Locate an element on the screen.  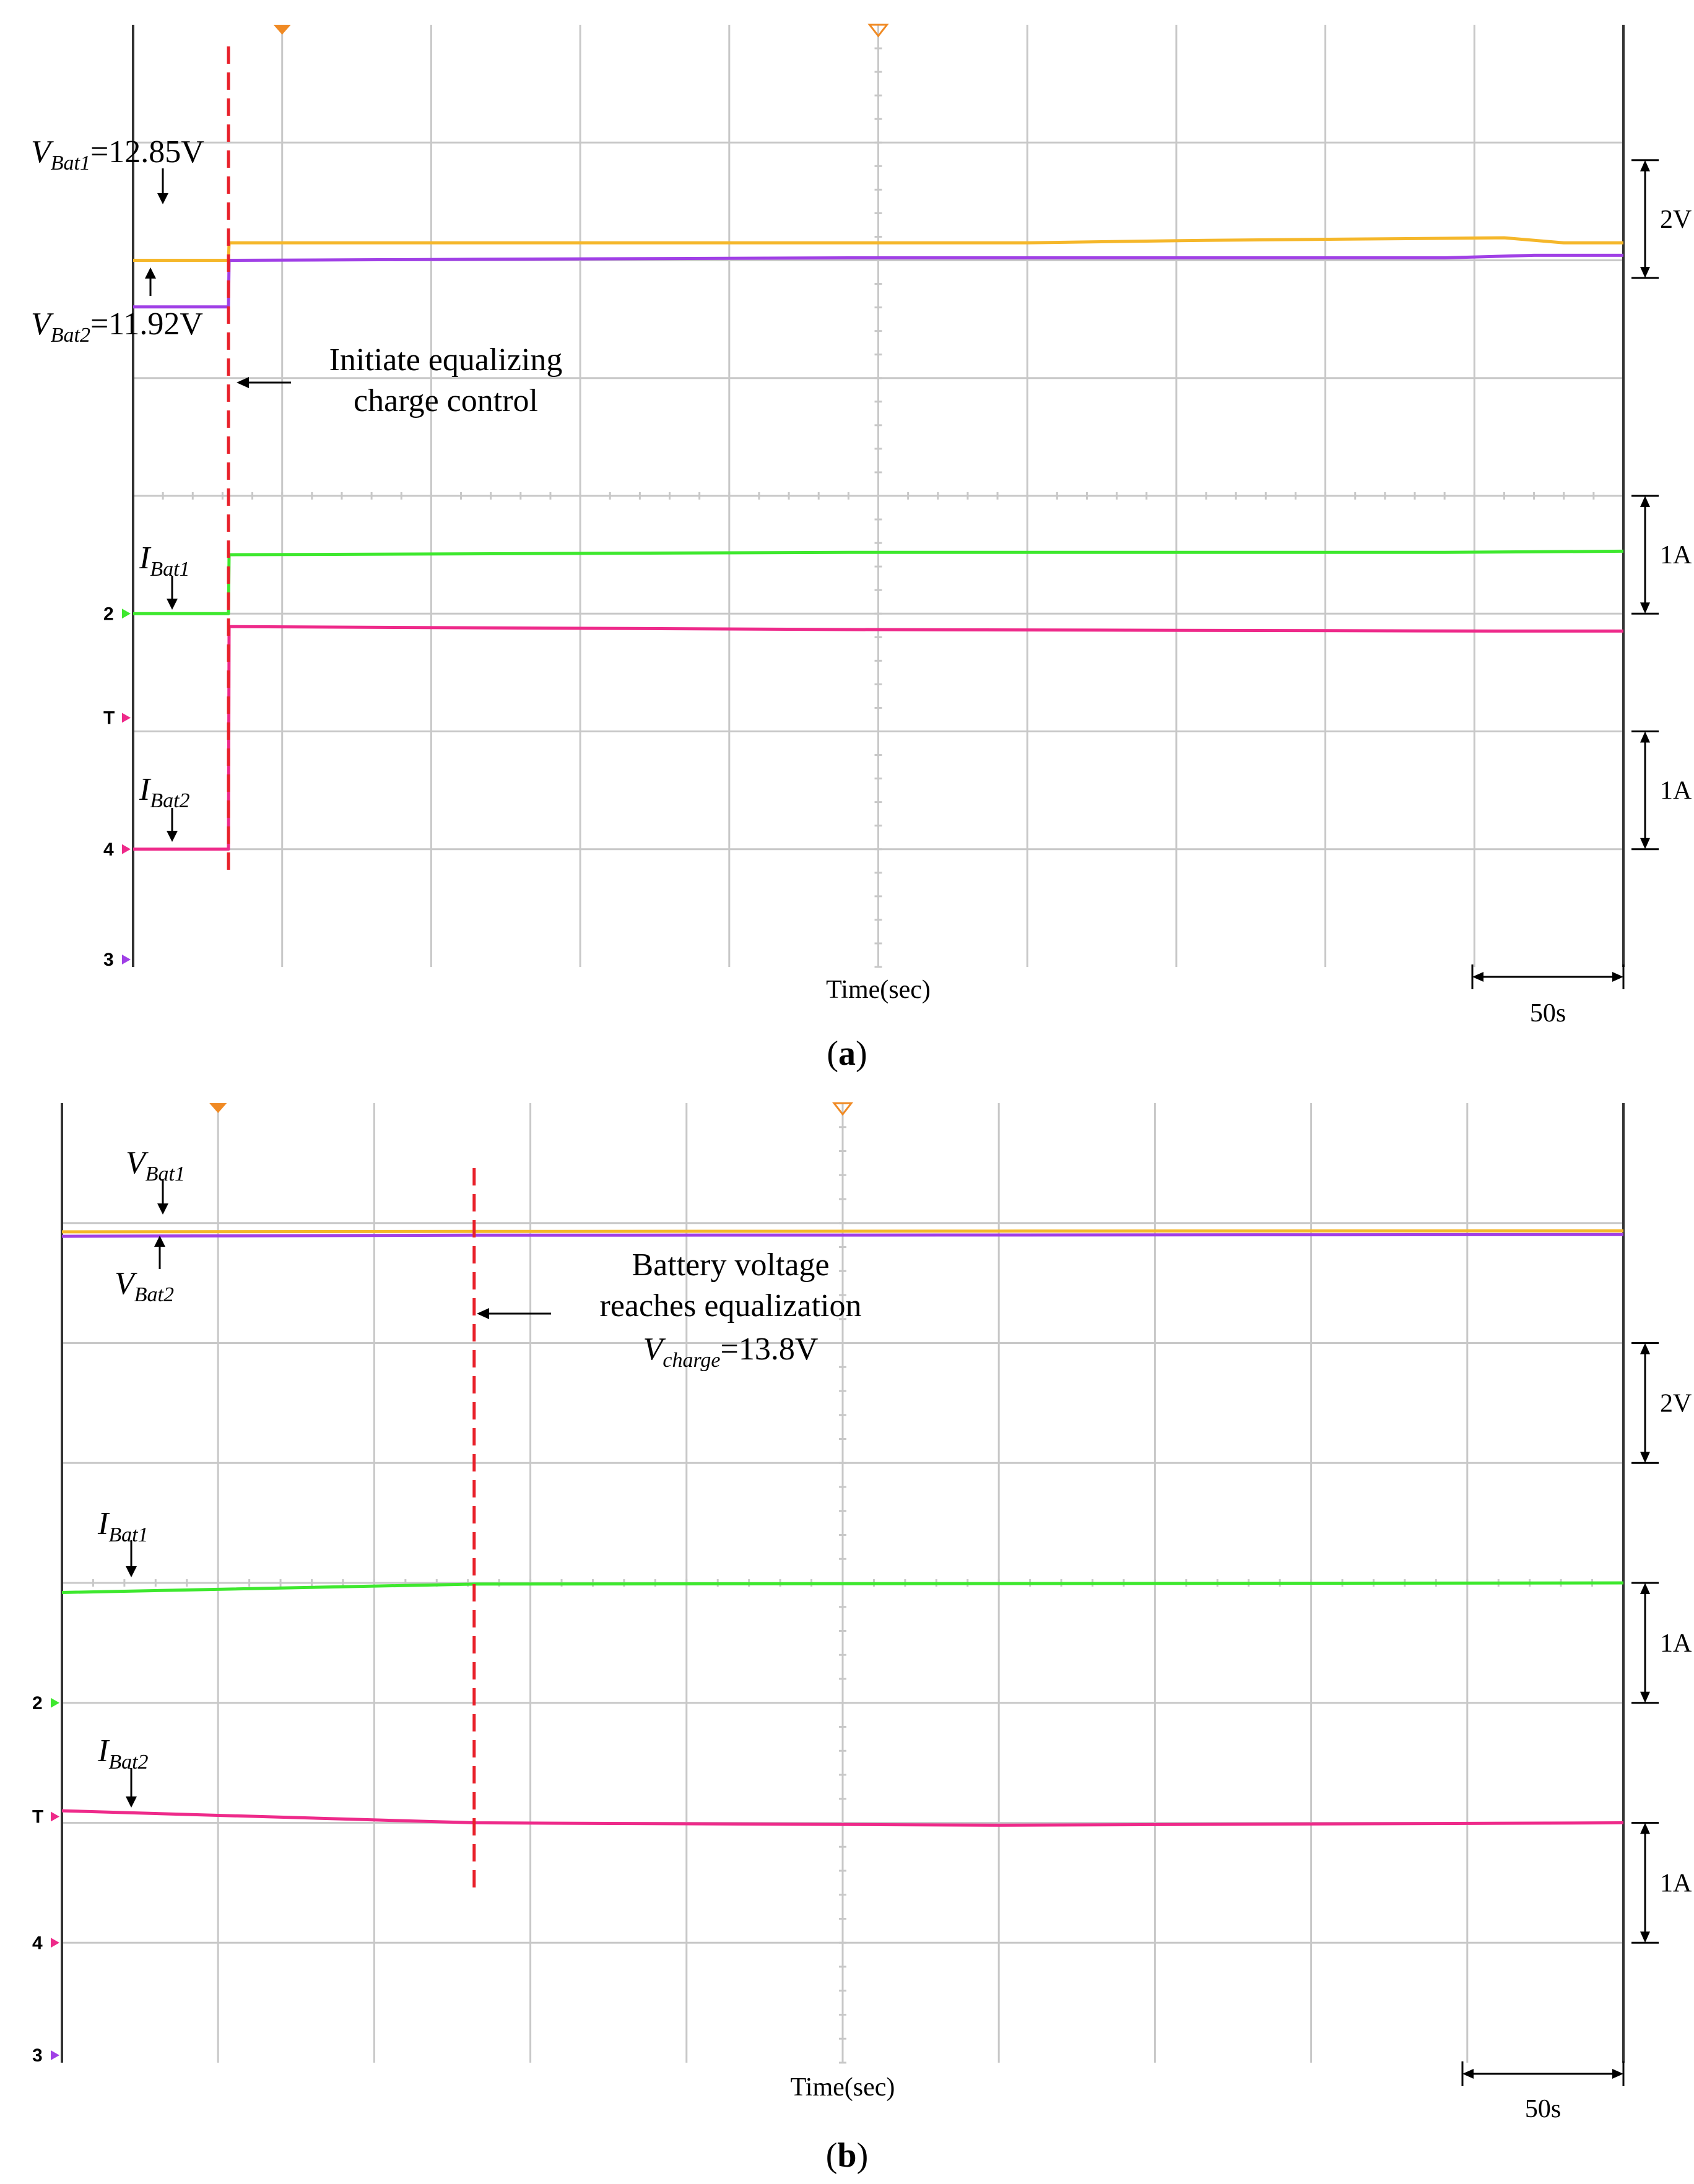
annotation-vbat1: VBat1 is located at coordinates (155, 1165).